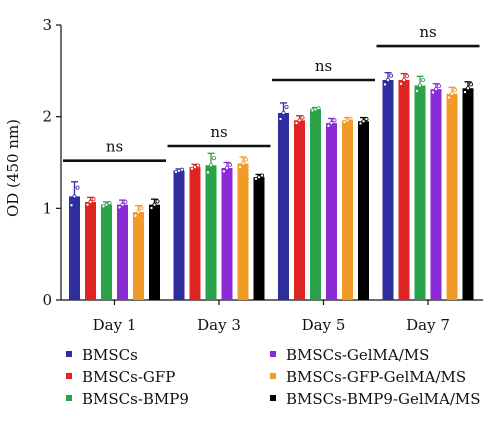 The height and width of the screenshot is (423, 500). Describe the element at coordinates (47, 117) in the screenshot. I see `y-tick-label: 2` at that location.